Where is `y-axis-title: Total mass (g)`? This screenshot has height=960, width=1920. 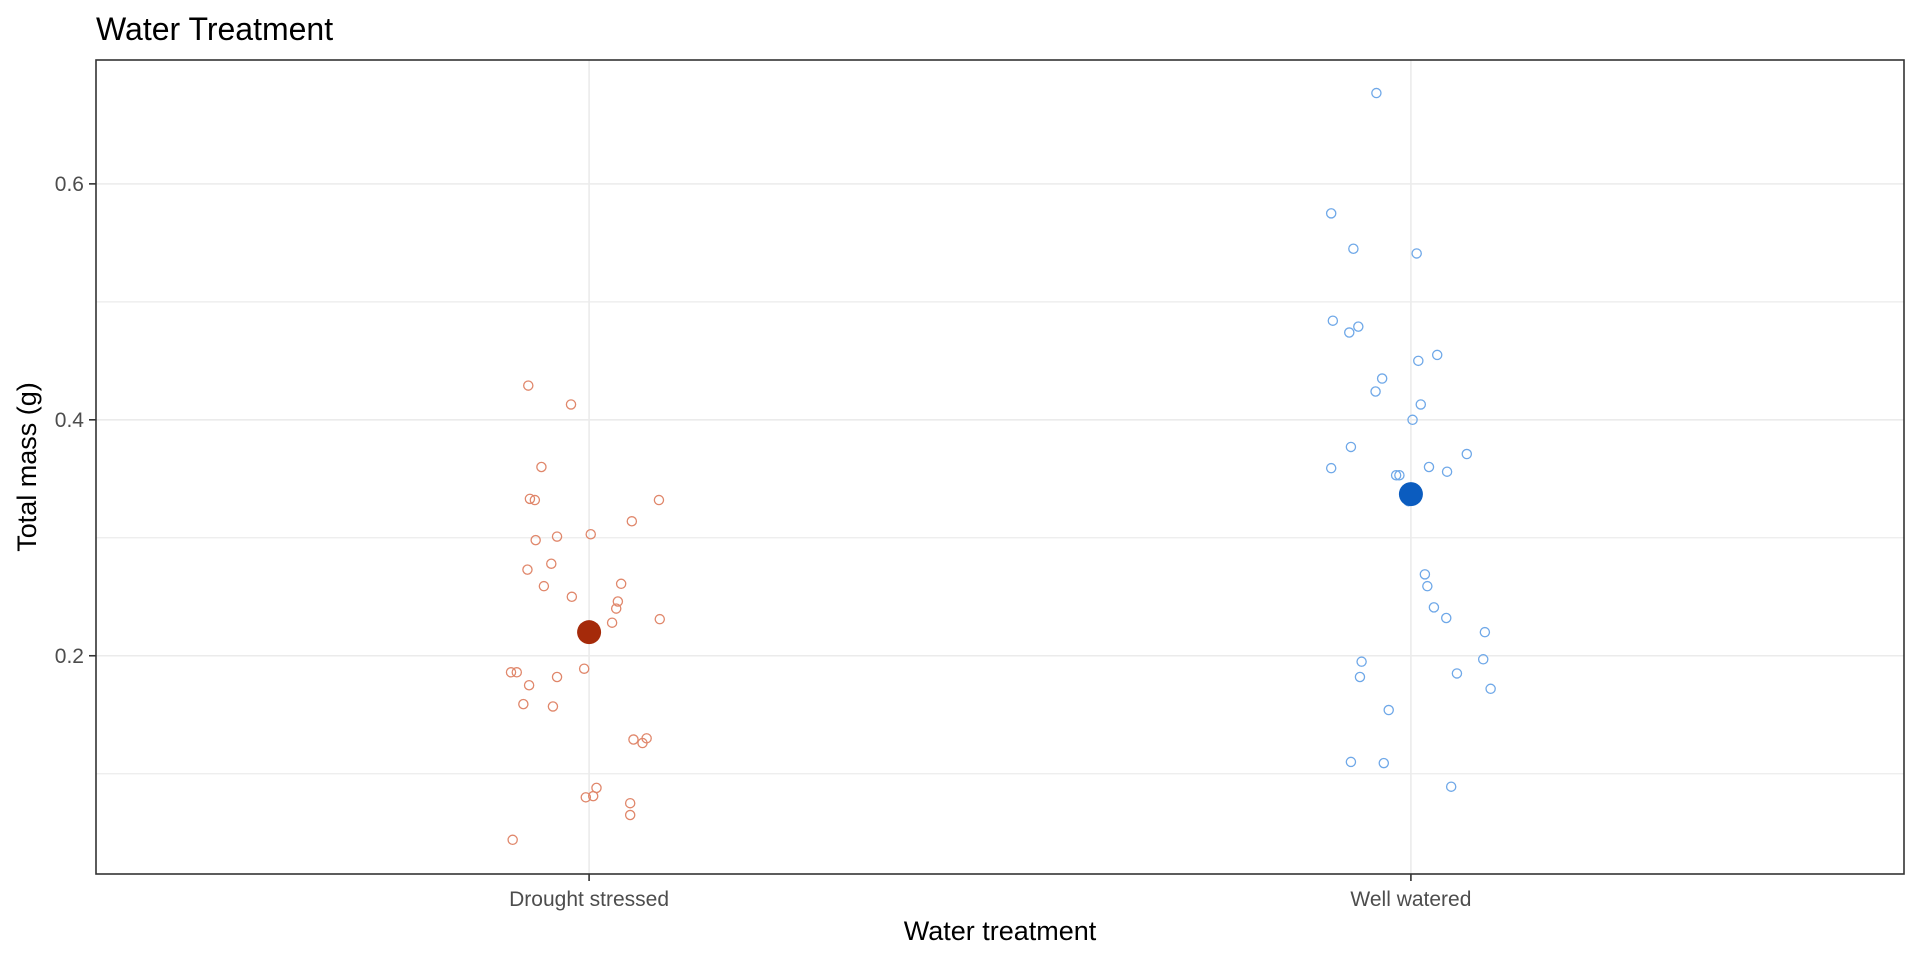
y-axis-title: Total mass (g) is located at coordinates (27, 467).